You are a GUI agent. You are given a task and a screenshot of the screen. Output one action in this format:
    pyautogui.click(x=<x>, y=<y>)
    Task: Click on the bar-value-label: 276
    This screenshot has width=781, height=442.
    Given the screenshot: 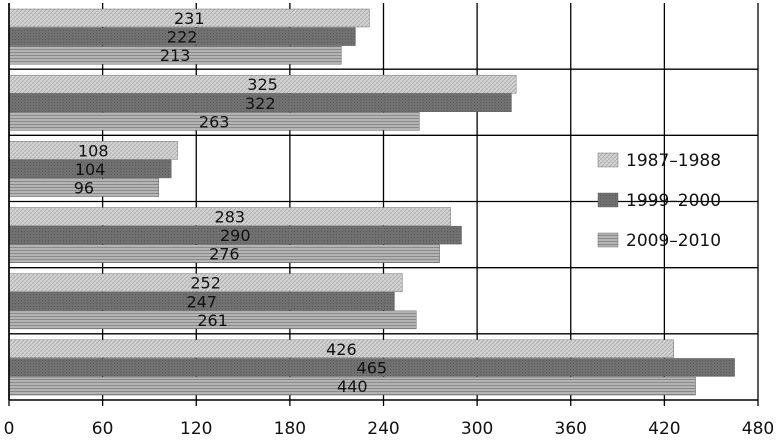 What is the action you would take?
    pyautogui.click(x=224, y=254)
    